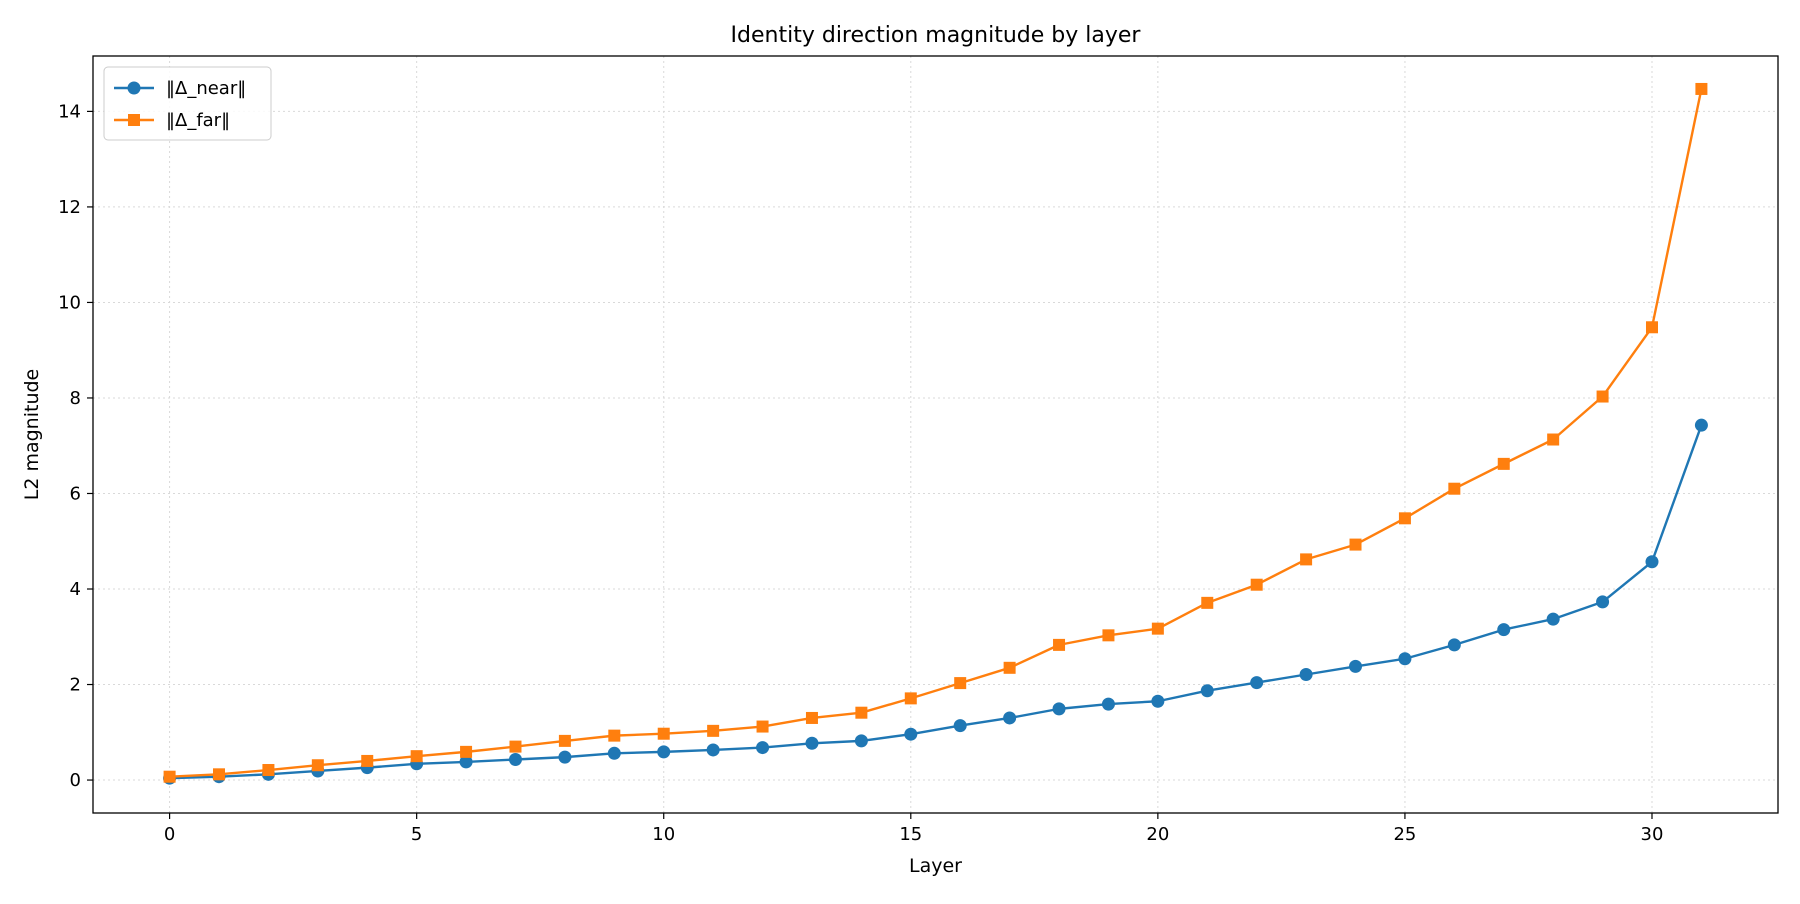  What do you see at coordinates (1157, 834) in the screenshot?
I see `x-tick-label: 20` at bounding box center [1157, 834].